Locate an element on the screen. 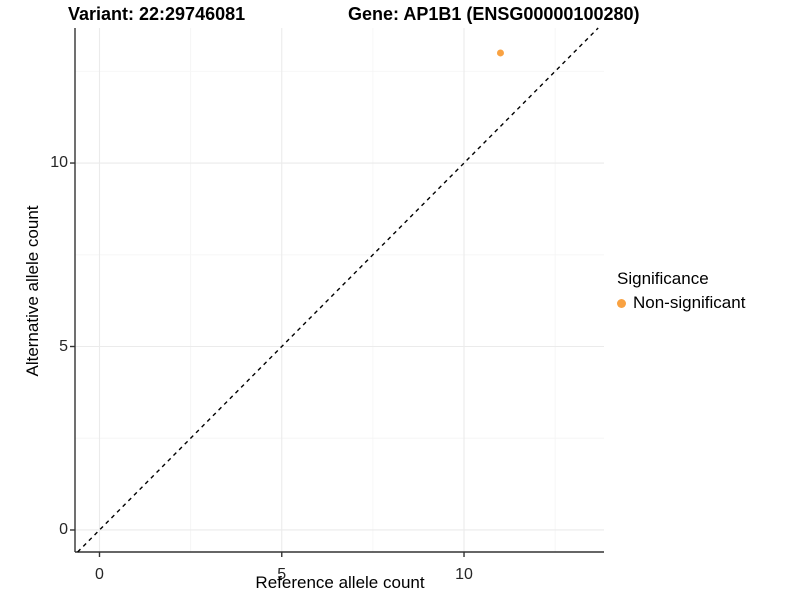 The height and width of the screenshot is (600, 800). y-axis-title: Alternative allele count is located at coordinates (32, 291).